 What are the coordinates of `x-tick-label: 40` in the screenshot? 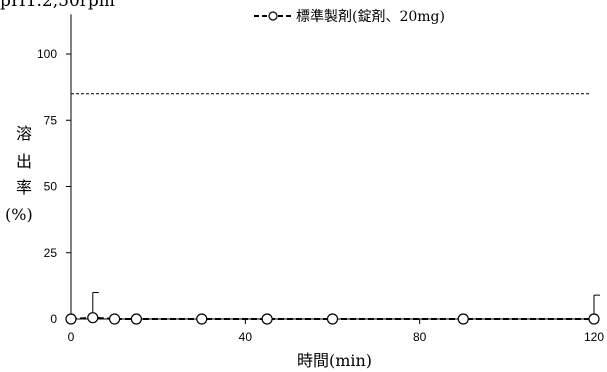 It's located at (246, 337).